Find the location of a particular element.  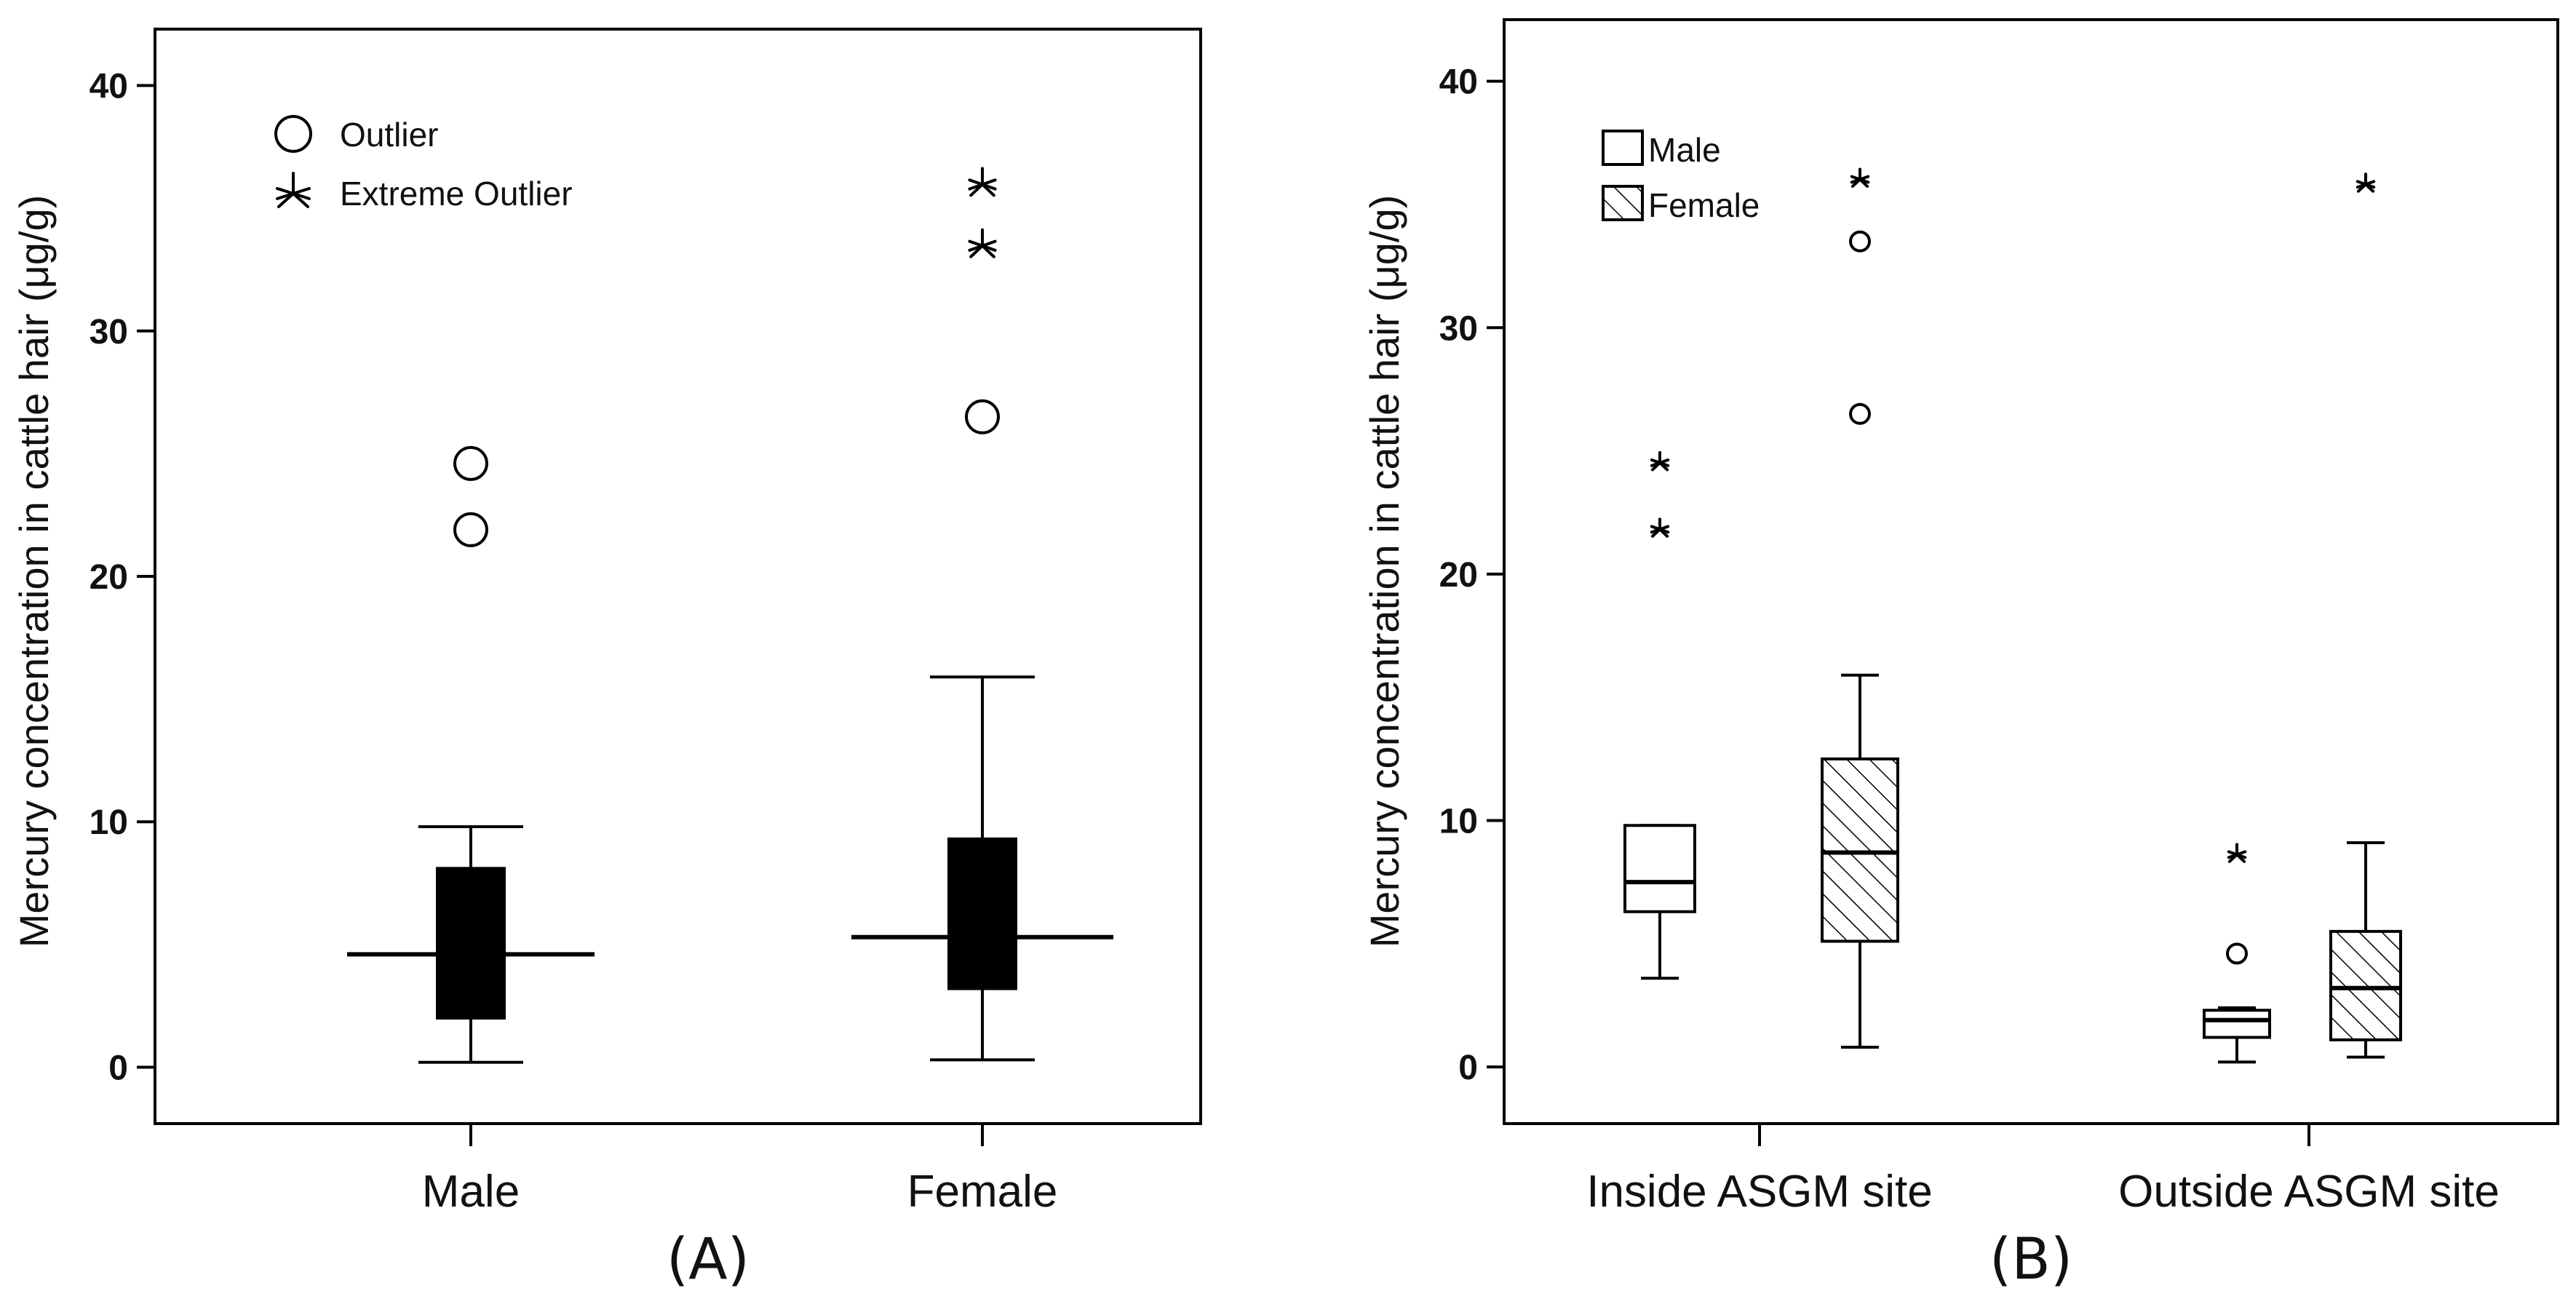

chart-a-legend: Outlier Extreme Outlier is located at coordinates (423, 163).